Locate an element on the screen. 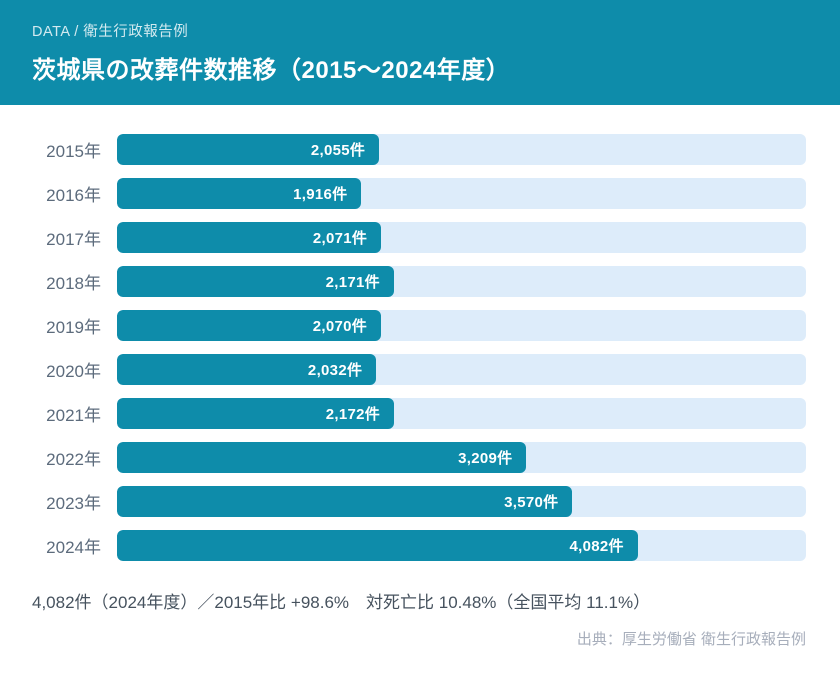  bar-value-label: 3,209件 is located at coordinates (485, 458).